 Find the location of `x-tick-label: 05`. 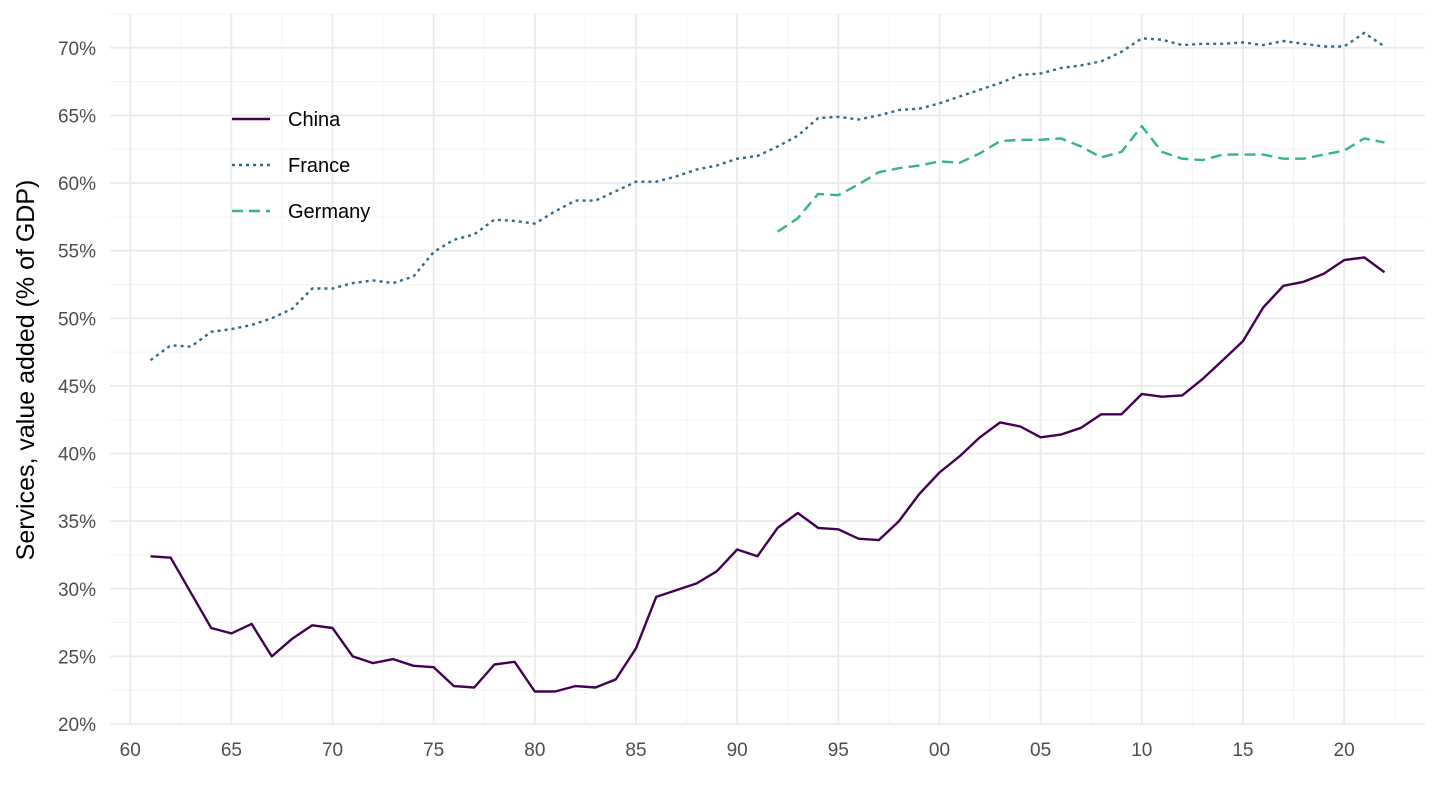

x-tick-label: 05 is located at coordinates (1040, 750).